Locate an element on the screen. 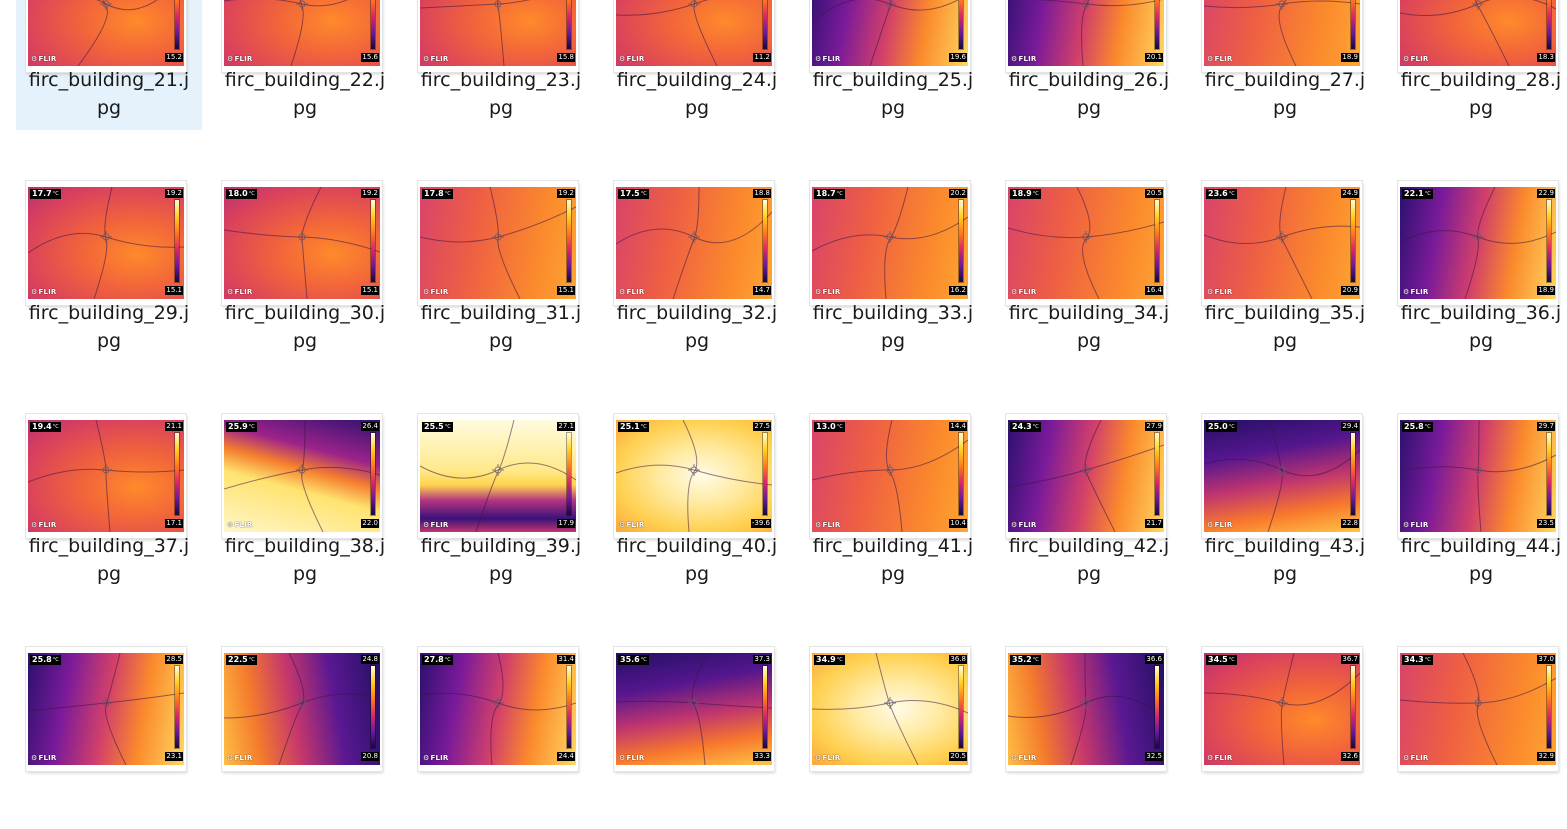  file-tile: 23.6°C 24.9 20.9 ⚙FLIR firc_building_35.j pg is located at coordinates (1285, 265).